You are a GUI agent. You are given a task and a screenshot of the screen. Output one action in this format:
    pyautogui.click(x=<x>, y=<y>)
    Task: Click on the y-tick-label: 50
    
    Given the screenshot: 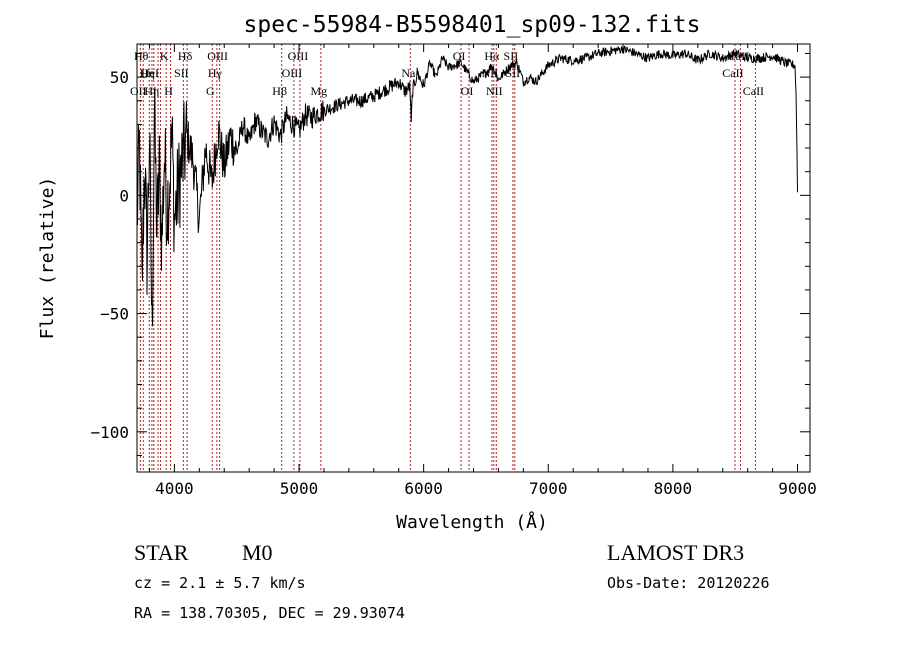 What is the action you would take?
    pyautogui.click(x=119, y=77)
    